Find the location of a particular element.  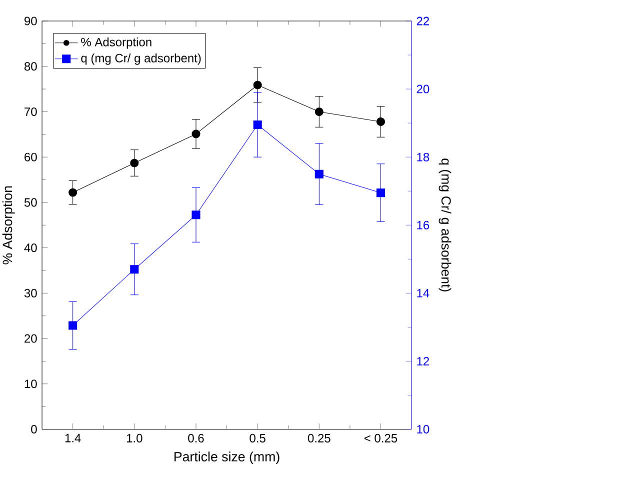

x-tick-label: 0.5 is located at coordinates (258, 438).